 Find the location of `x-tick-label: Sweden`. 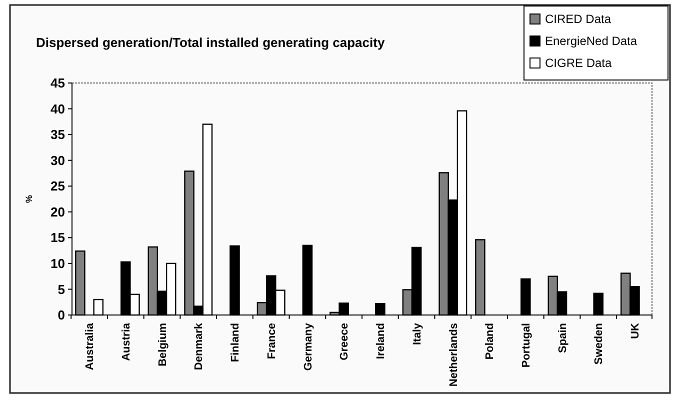

x-tick-label: Sweden is located at coordinates (599, 343).